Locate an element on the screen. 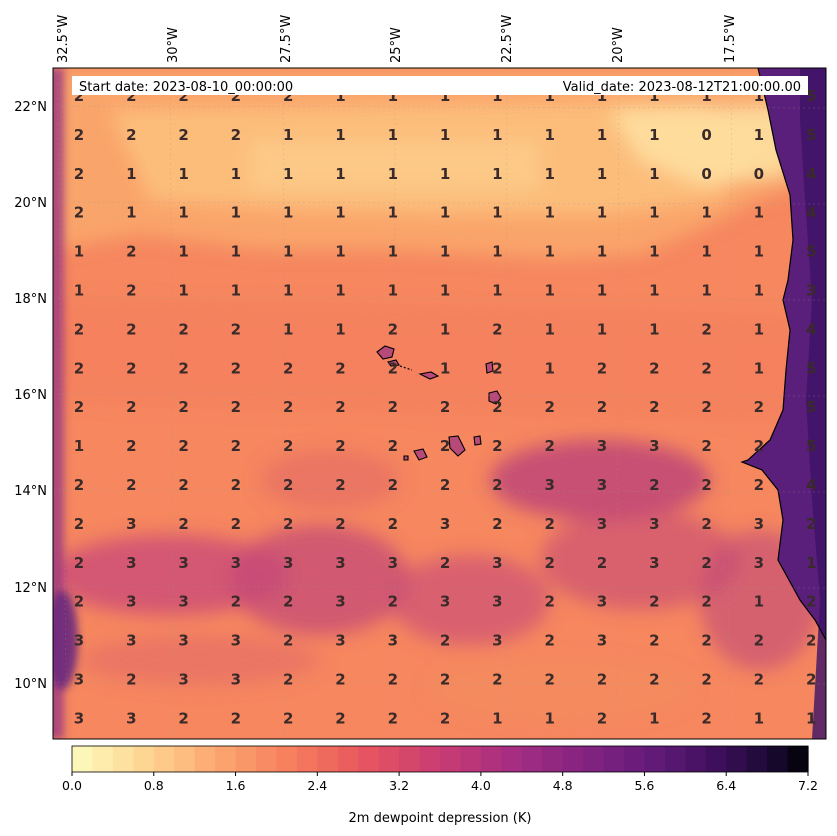  africa-land is located at coordinates (784, 354).